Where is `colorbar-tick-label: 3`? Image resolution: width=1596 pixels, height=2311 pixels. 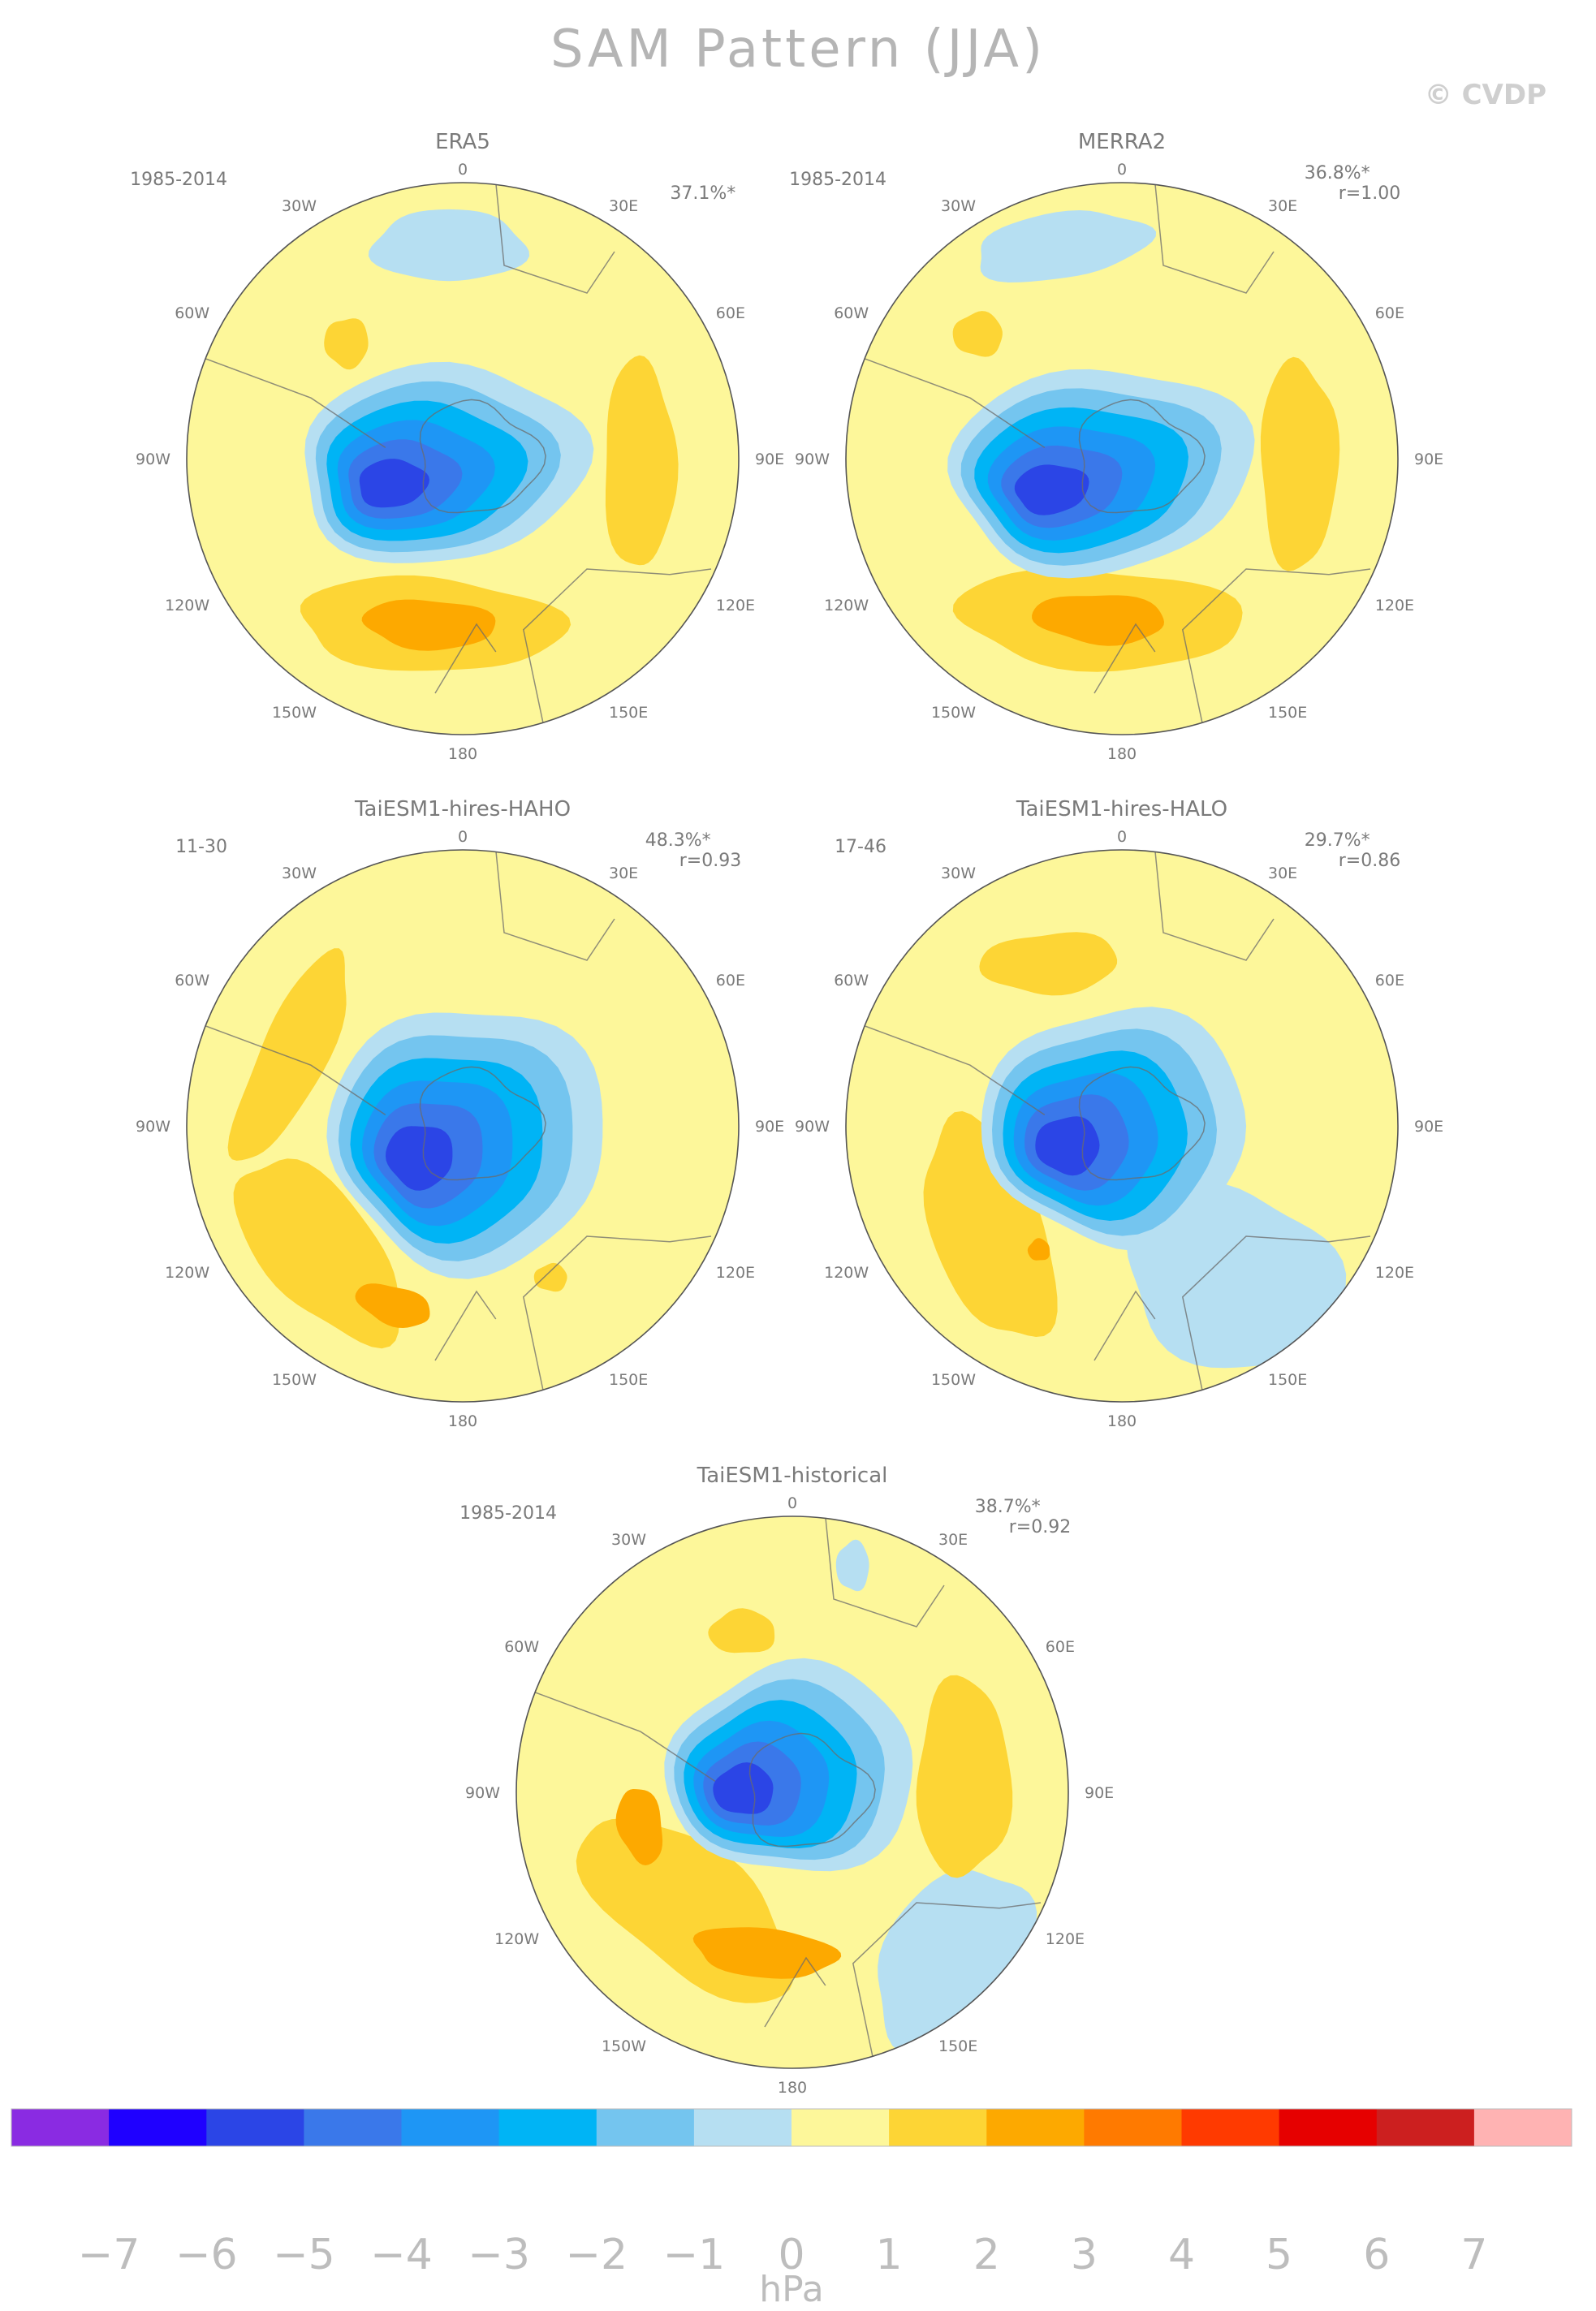 colorbar-tick-label: 3 is located at coordinates (1084, 2255).